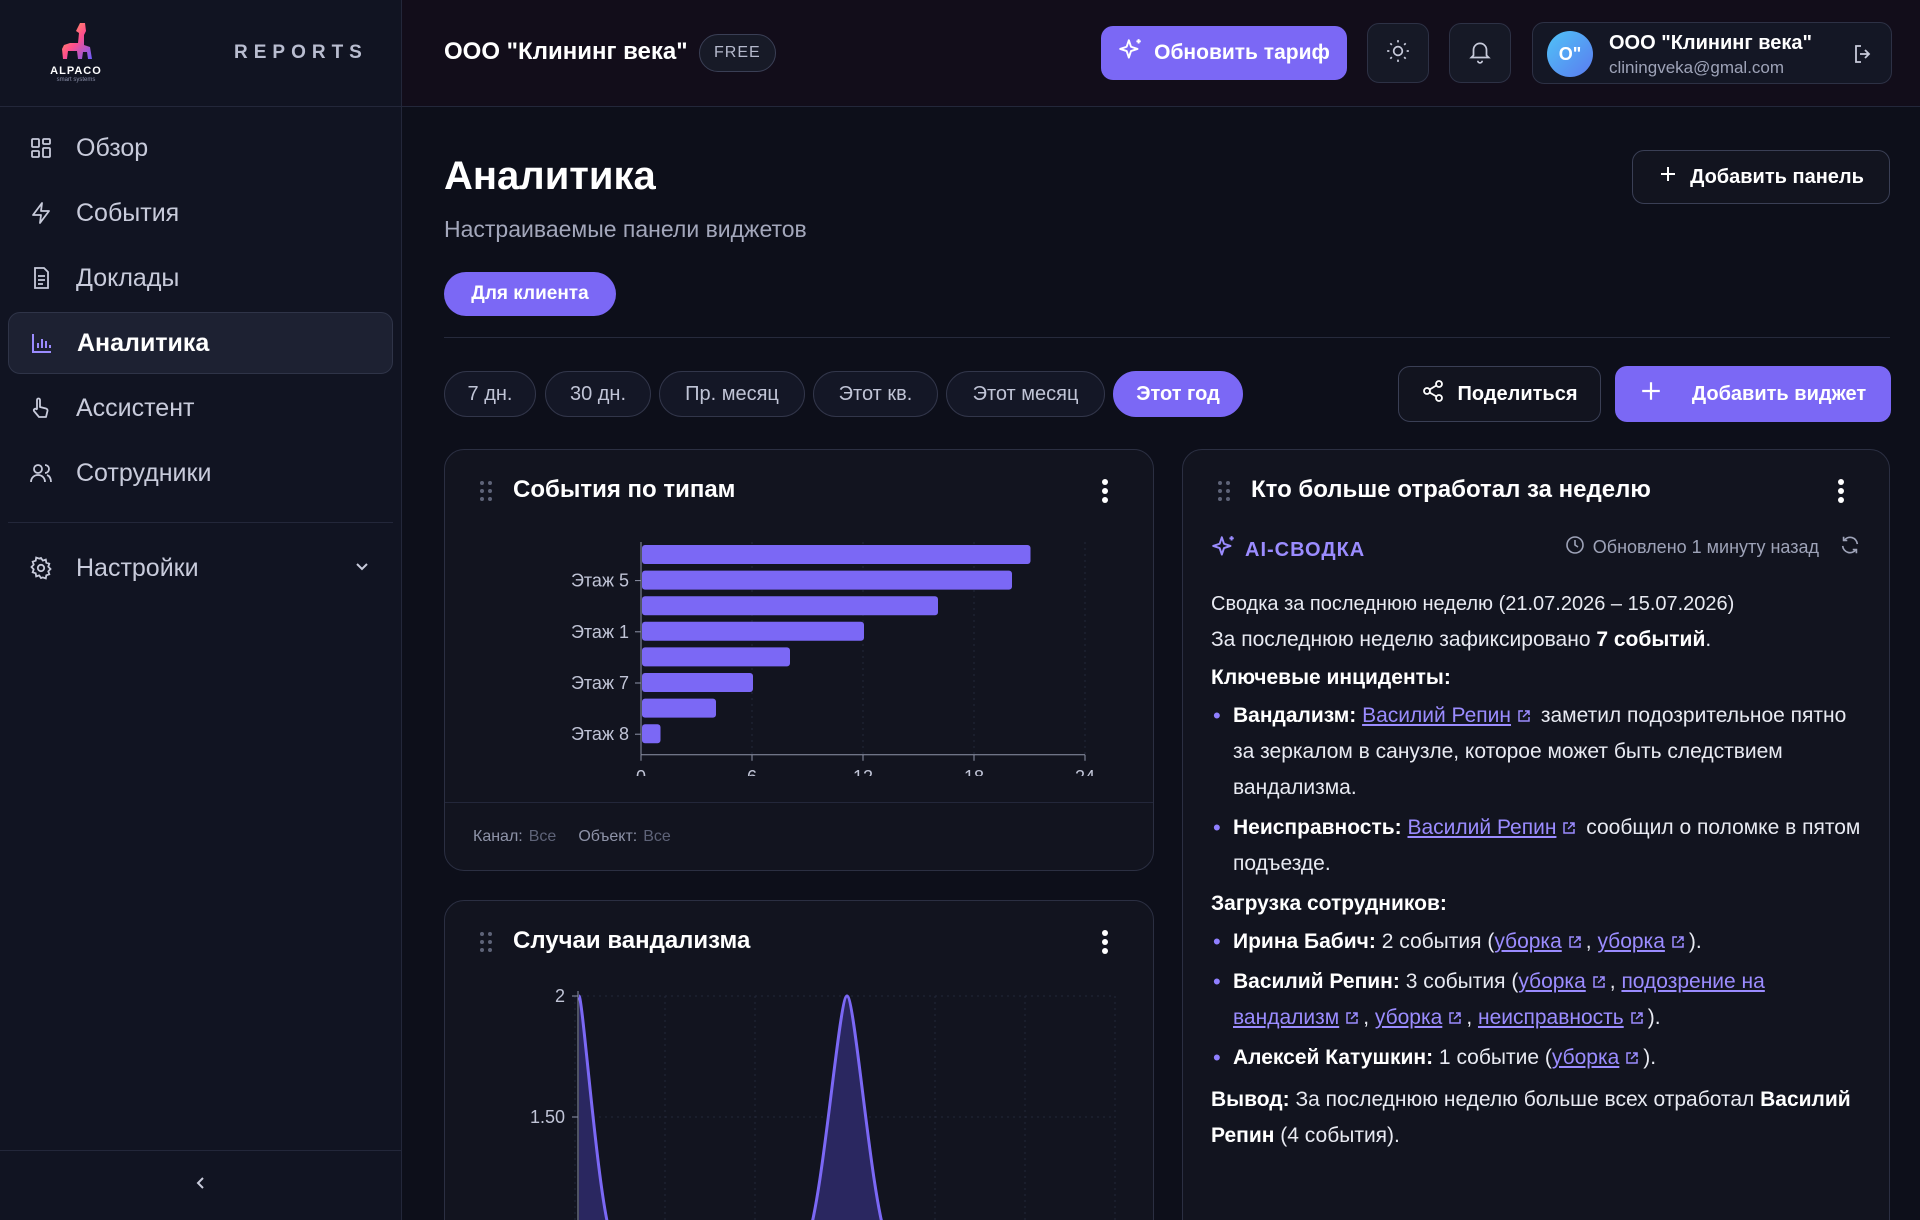  Describe the element at coordinates (732, 394) in the screenshot. I see `period-prev-month: Пр. месяц` at that location.